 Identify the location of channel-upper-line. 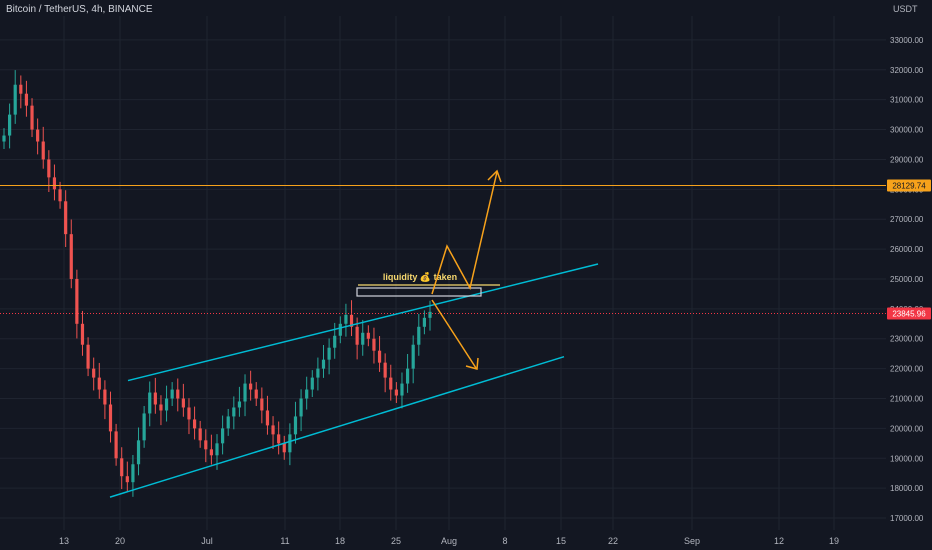
(363, 322).